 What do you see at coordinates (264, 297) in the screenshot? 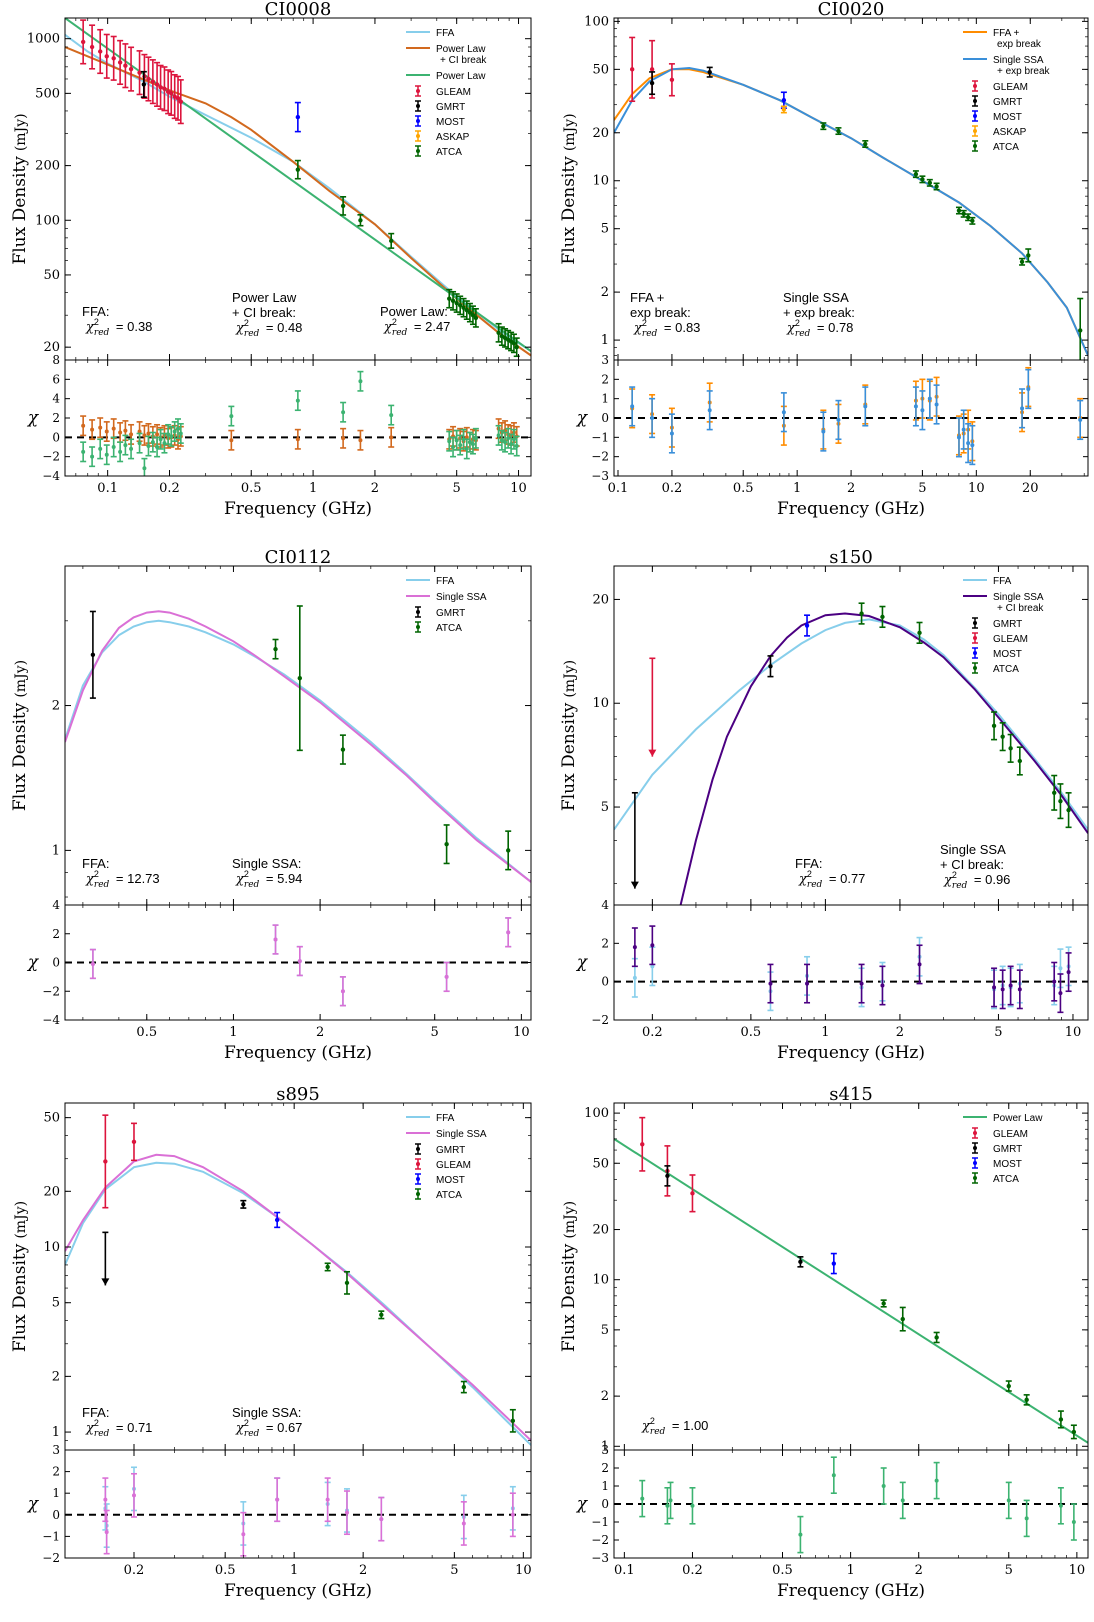
I see `annotation-label: Power Law` at bounding box center [264, 297].